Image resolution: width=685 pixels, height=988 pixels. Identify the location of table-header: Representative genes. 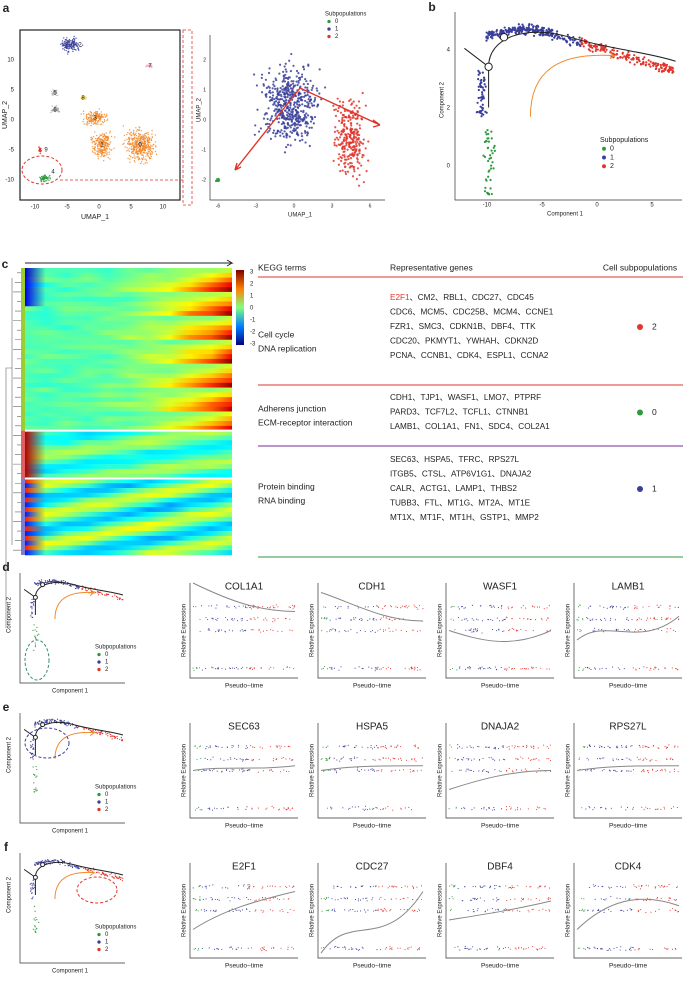
(431, 267).